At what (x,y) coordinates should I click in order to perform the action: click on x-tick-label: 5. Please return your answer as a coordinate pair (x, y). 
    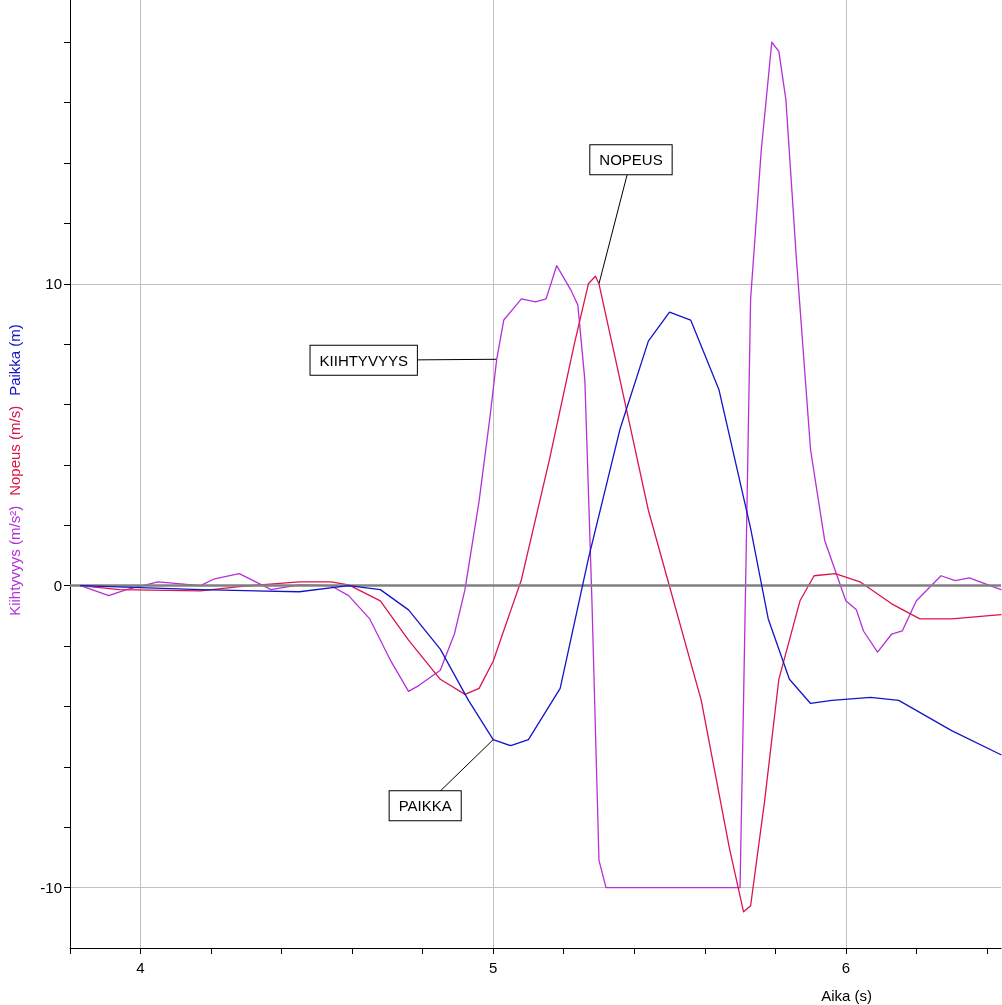
    Looking at the image, I should click on (493, 967).